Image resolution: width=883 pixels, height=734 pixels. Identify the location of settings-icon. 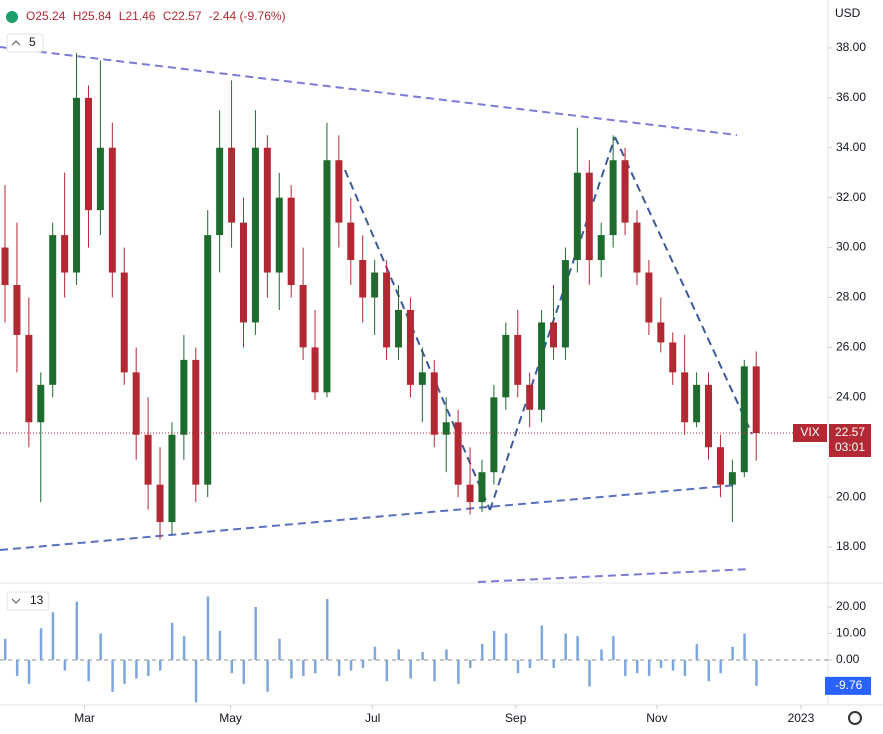
(855, 718).